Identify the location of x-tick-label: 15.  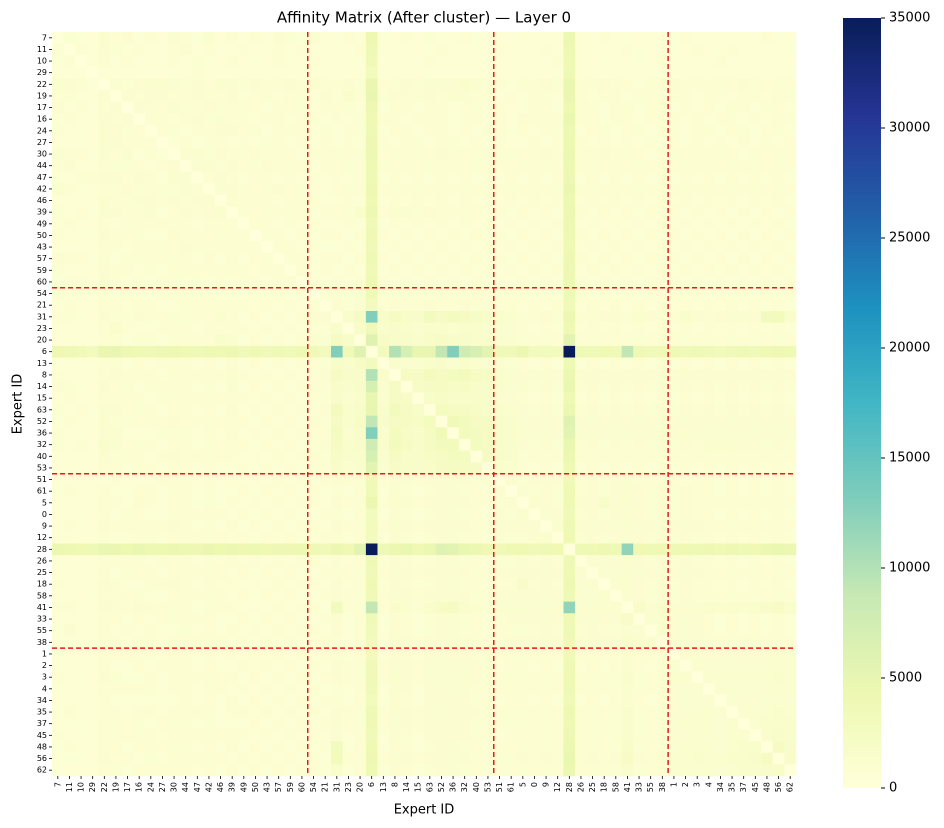
(418, 787).